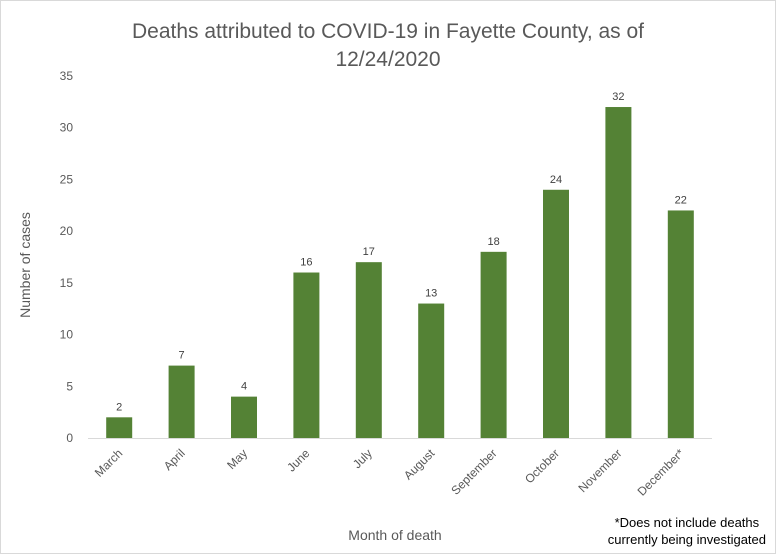 This screenshot has width=776, height=554. What do you see at coordinates (362, 458) in the screenshot?
I see `x-tick-label: July` at bounding box center [362, 458].